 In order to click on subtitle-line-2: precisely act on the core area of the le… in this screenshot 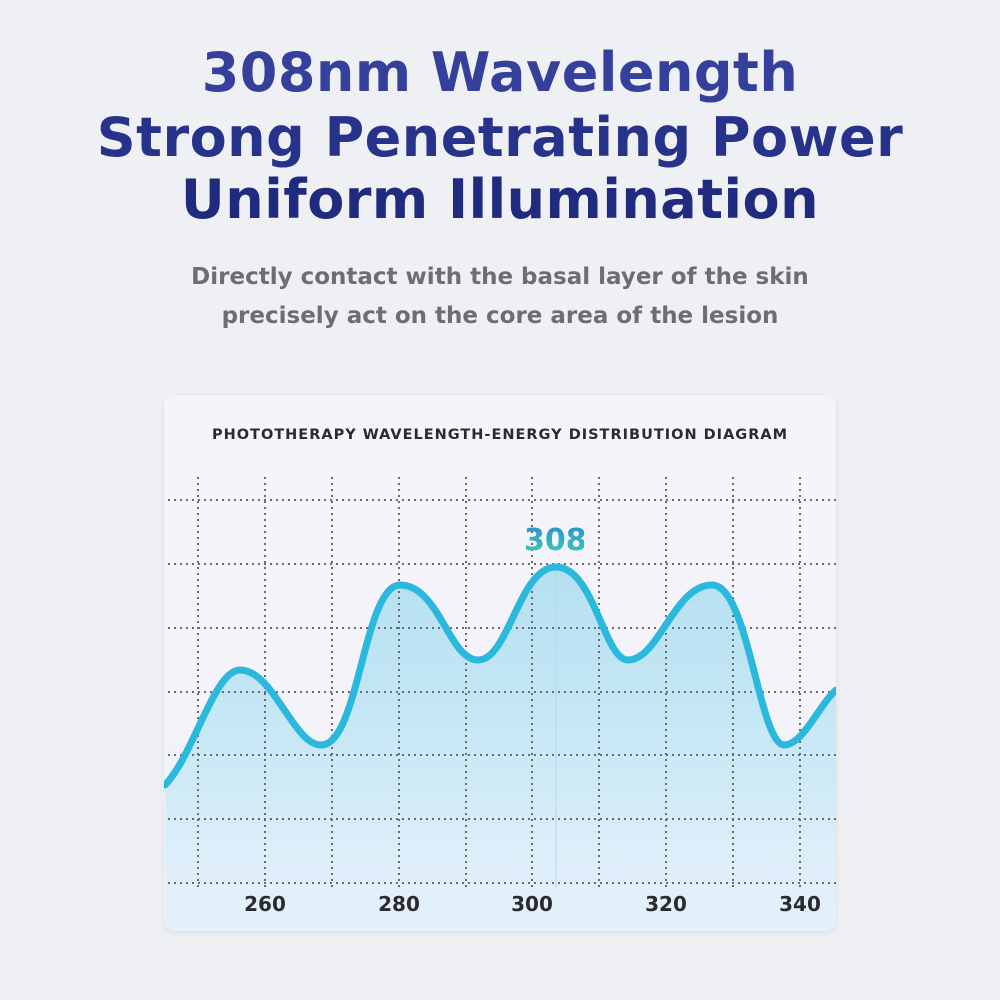, I will do `click(500, 316)`.